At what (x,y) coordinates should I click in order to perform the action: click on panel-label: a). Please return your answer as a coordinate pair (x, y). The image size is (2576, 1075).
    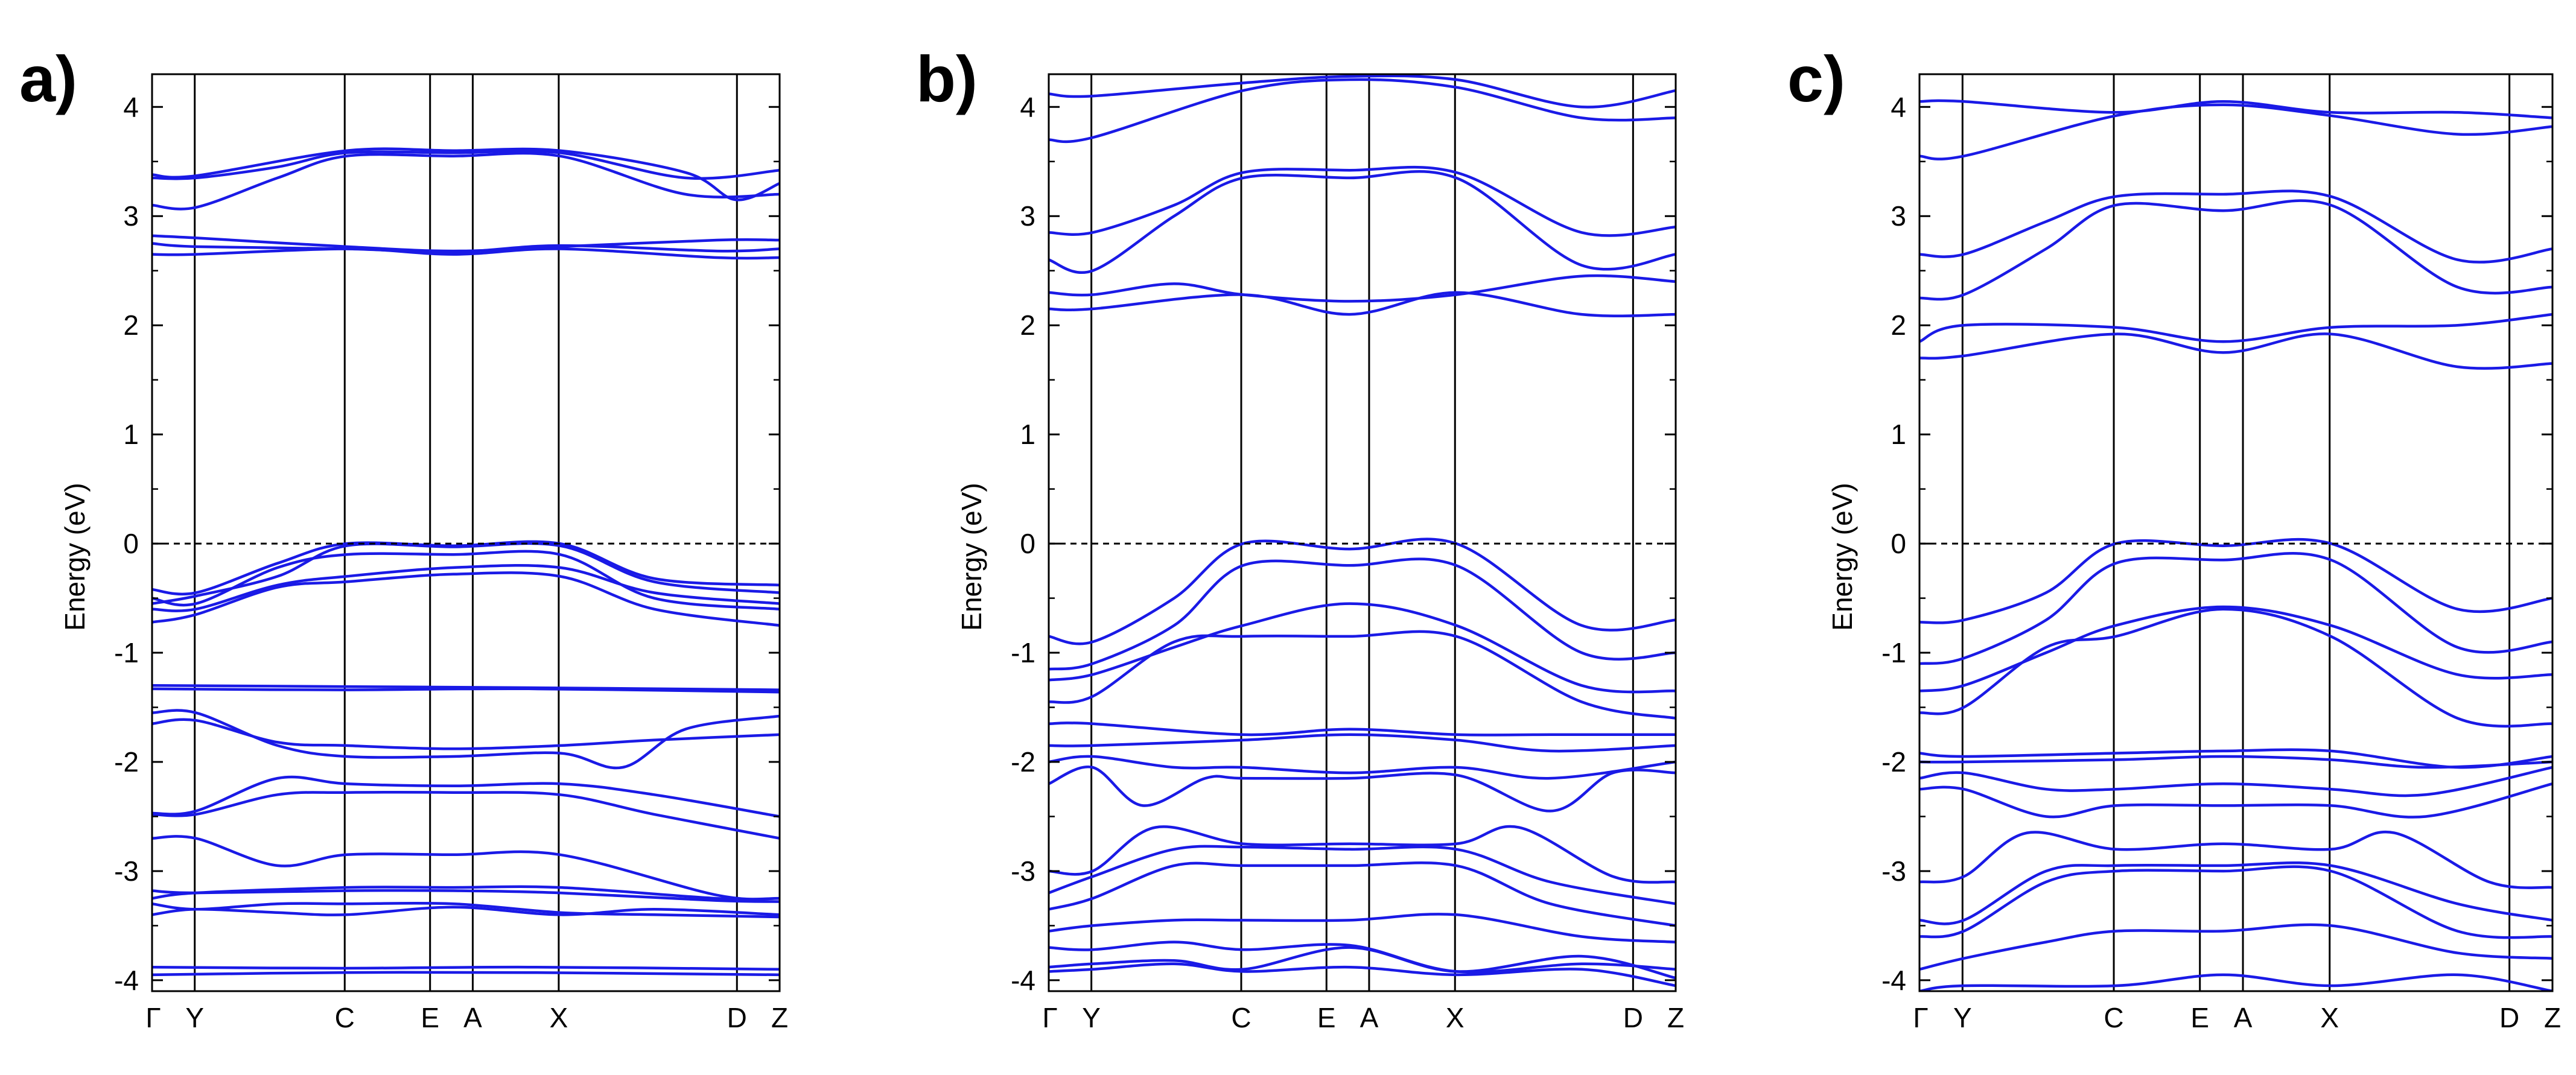
    Looking at the image, I should click on (48, 78).